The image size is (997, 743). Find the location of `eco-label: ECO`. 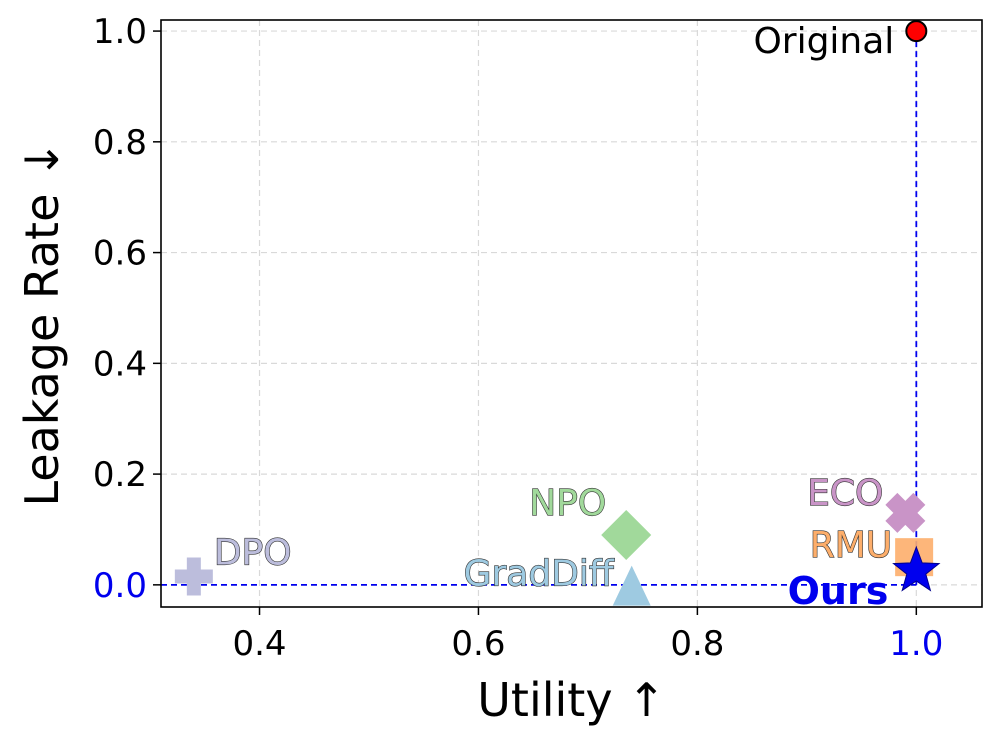

eco-label: ECO is located at coordinates (845, 493).